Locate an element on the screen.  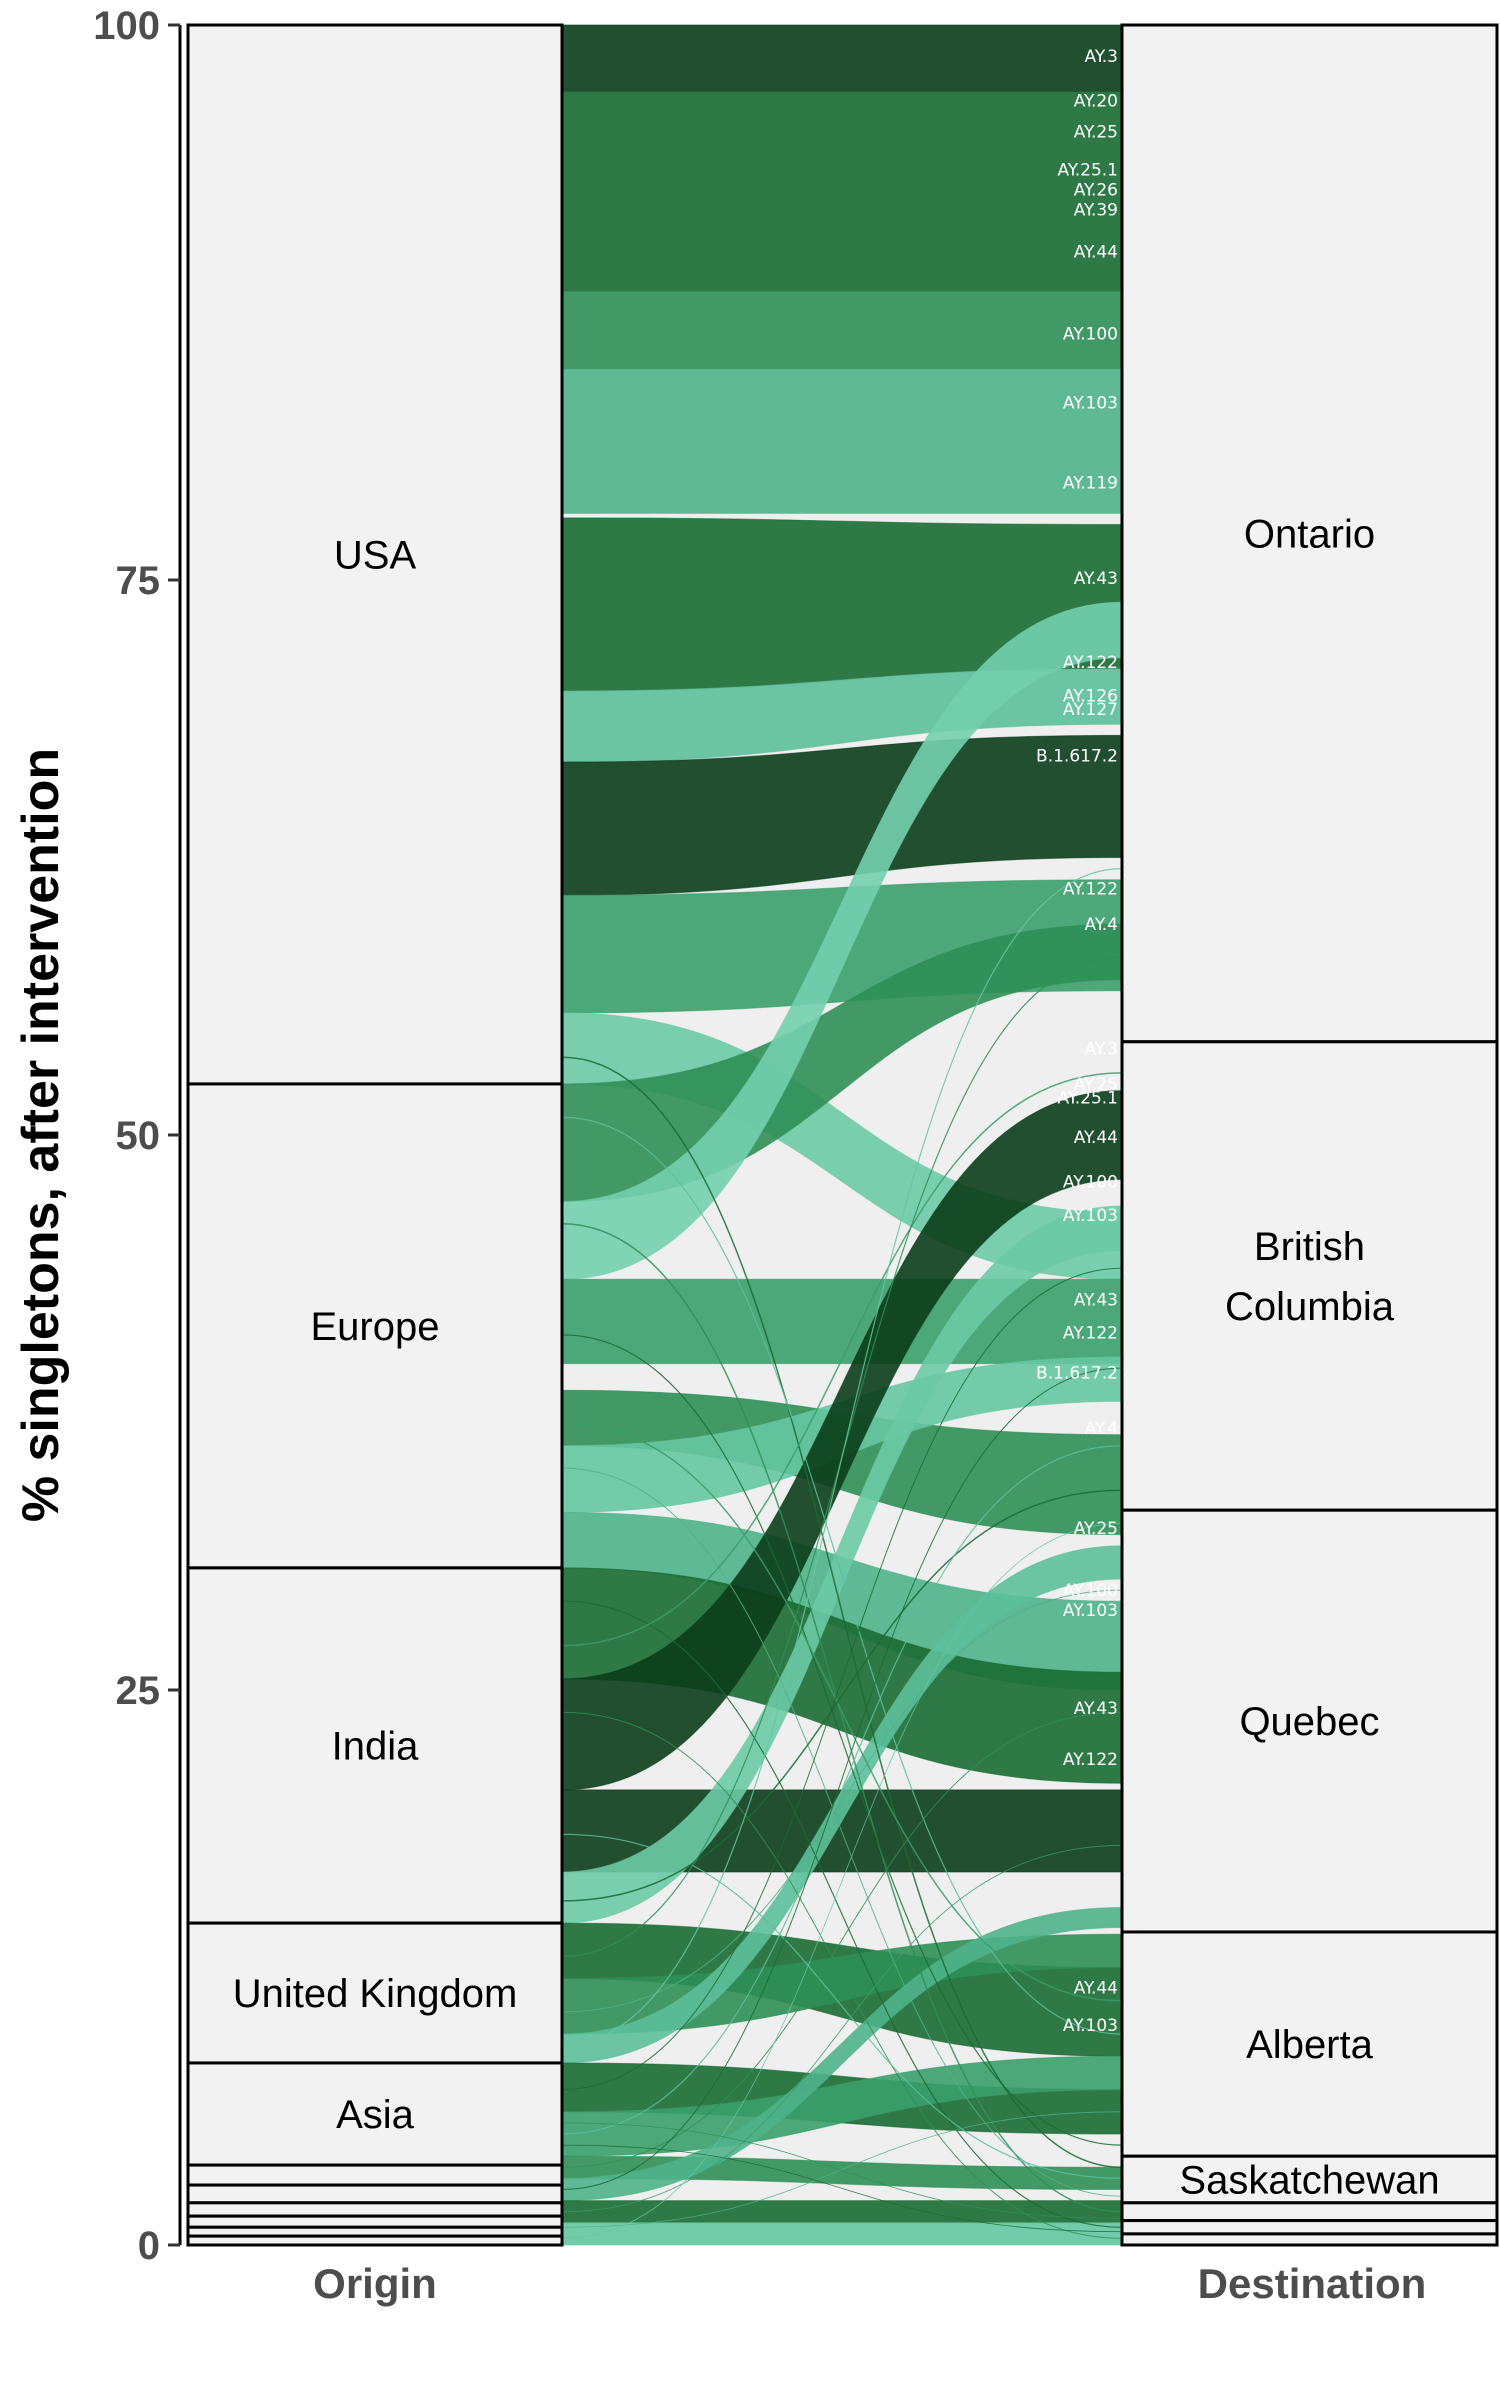
y-axis: 0 25 50 75 100 is located at coordinates (137, 1136).